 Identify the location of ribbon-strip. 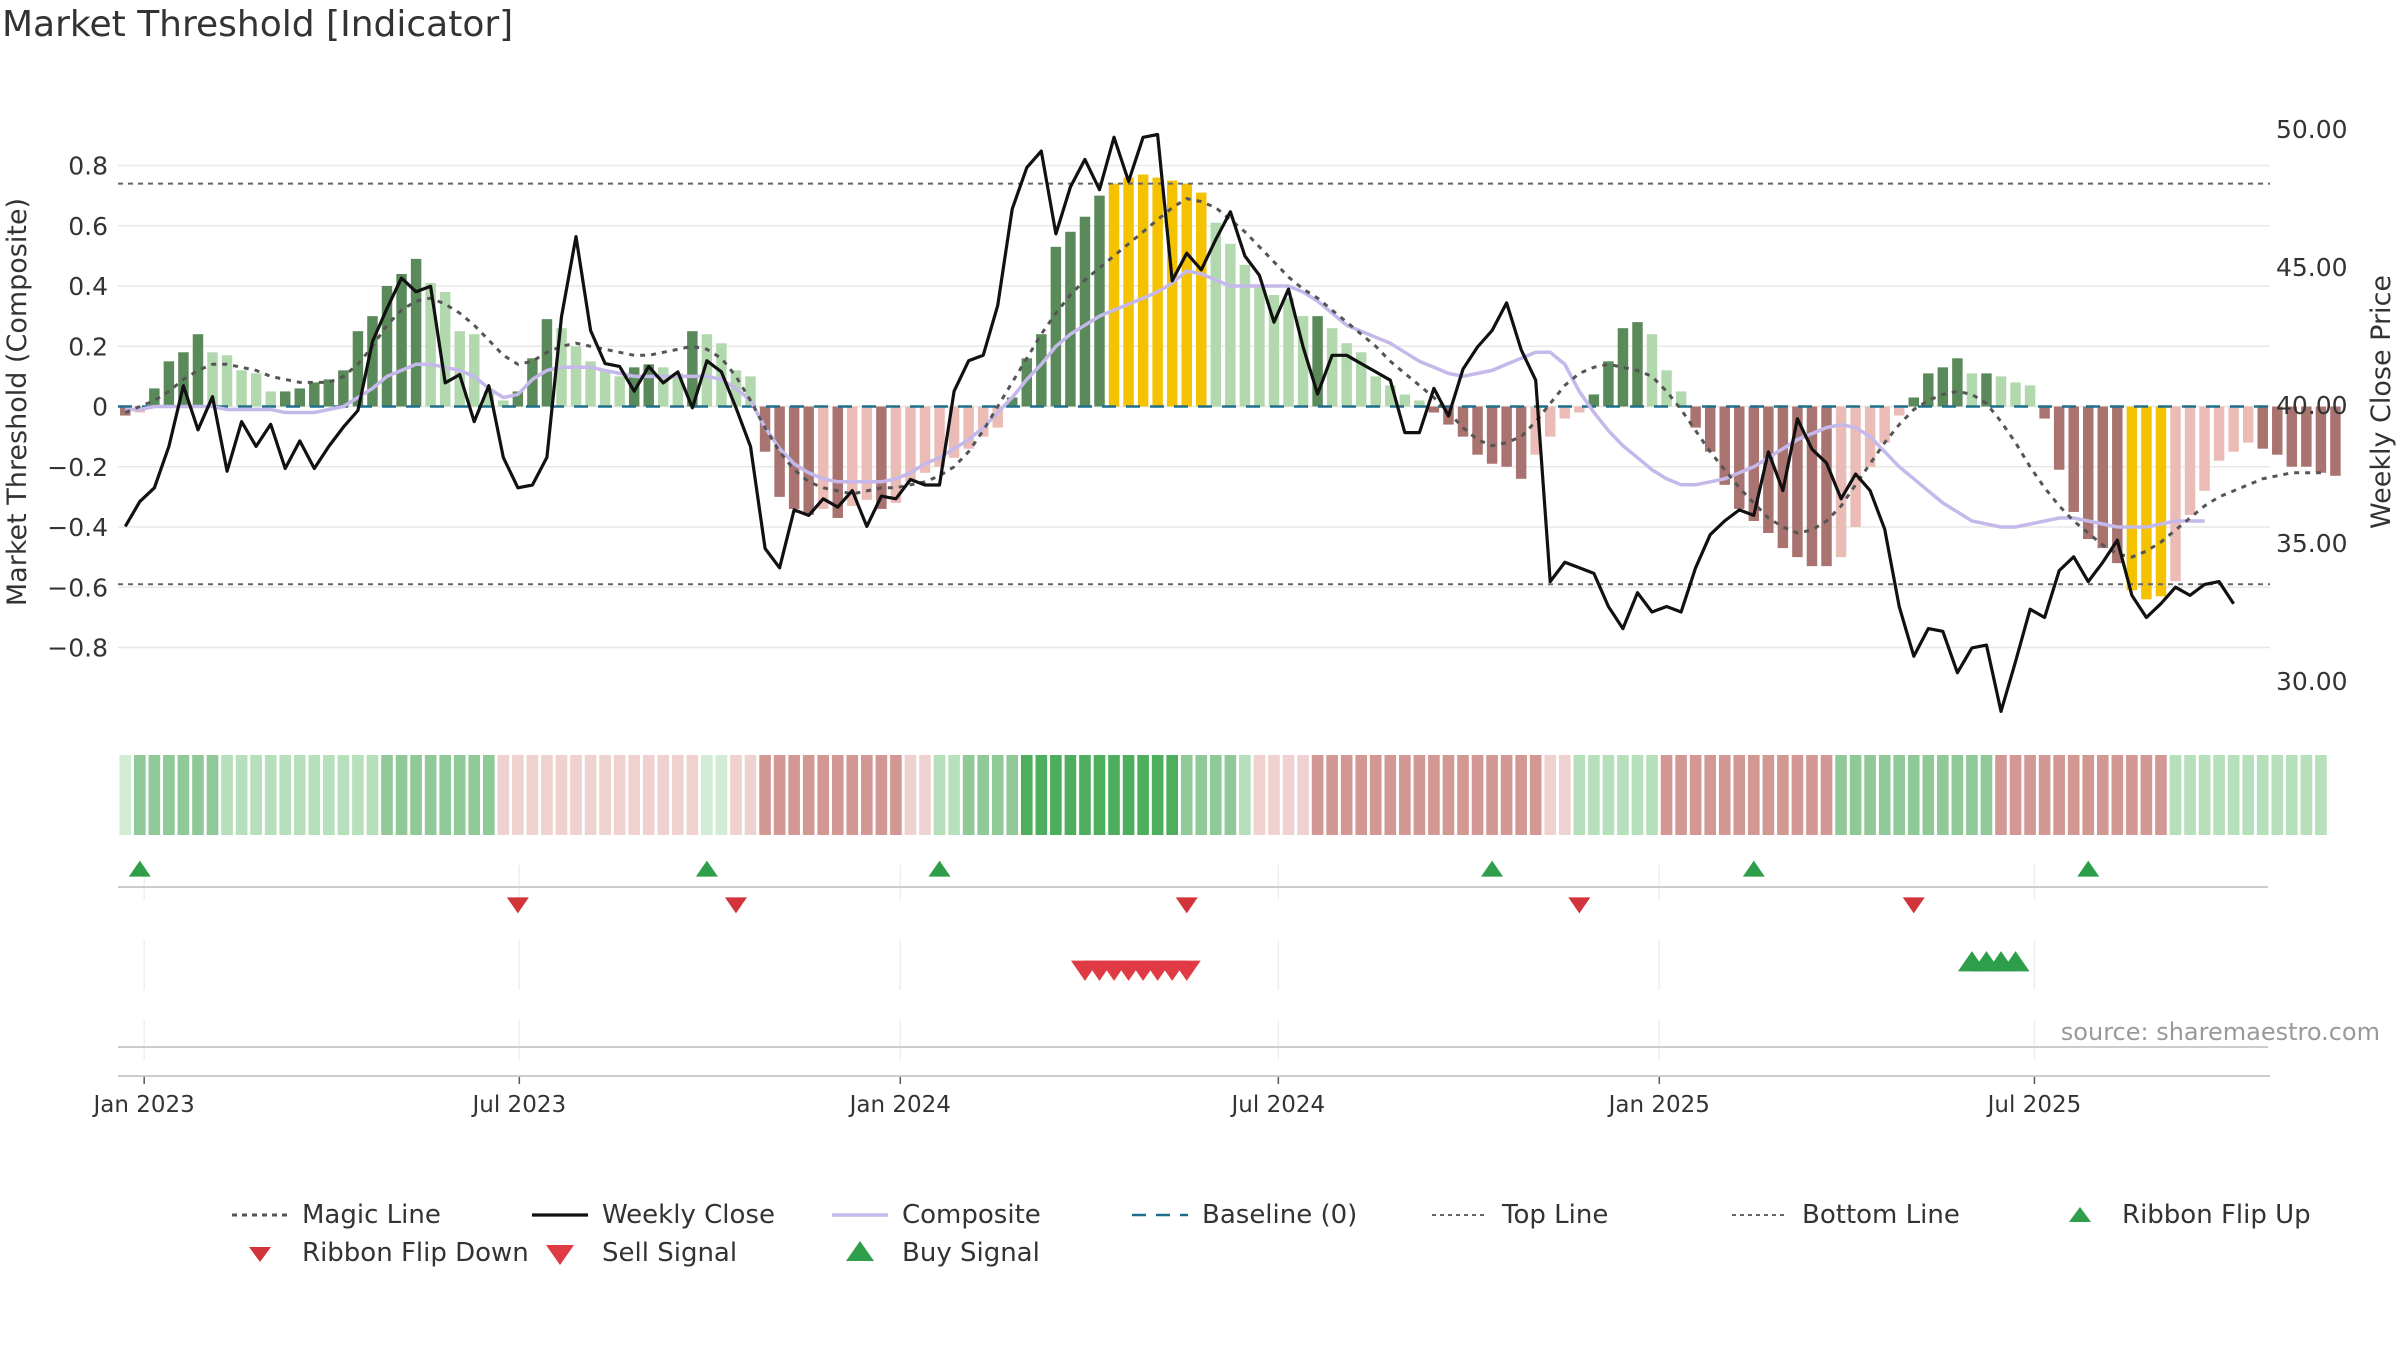
(1223, 795).